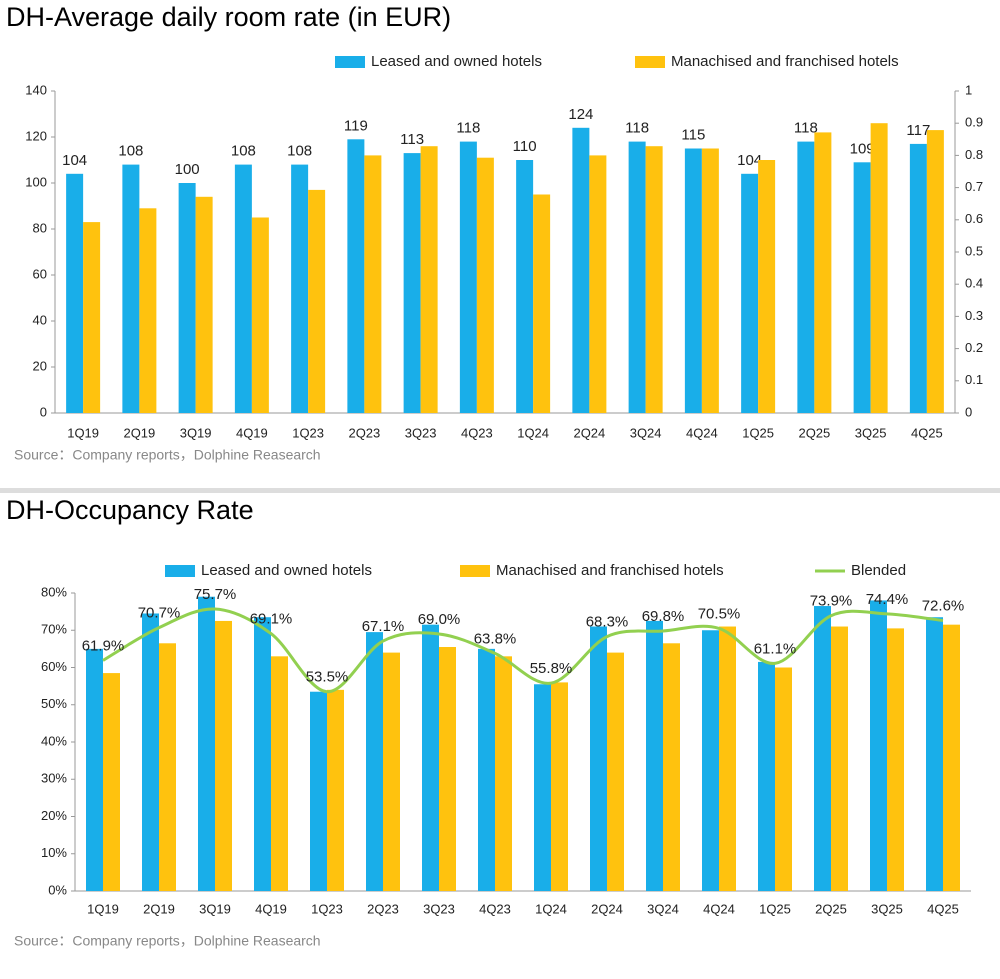 This screenshot has width=1000, height=979. Describe the element at coordinates (271, 619) in the screenshot. I see `data-label: 69.1%` at that location.